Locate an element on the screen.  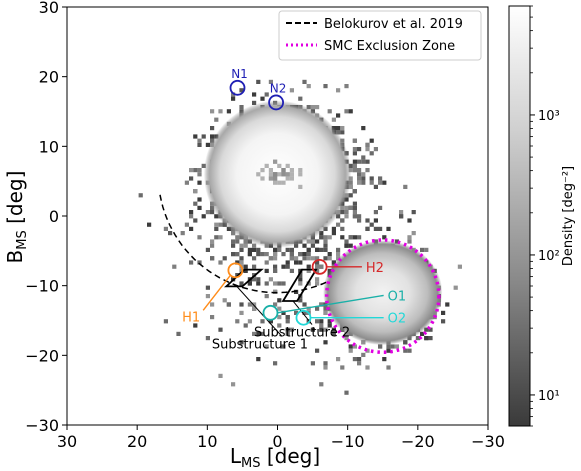
x-tick-label: 20 is located at coordinates (137, 441).